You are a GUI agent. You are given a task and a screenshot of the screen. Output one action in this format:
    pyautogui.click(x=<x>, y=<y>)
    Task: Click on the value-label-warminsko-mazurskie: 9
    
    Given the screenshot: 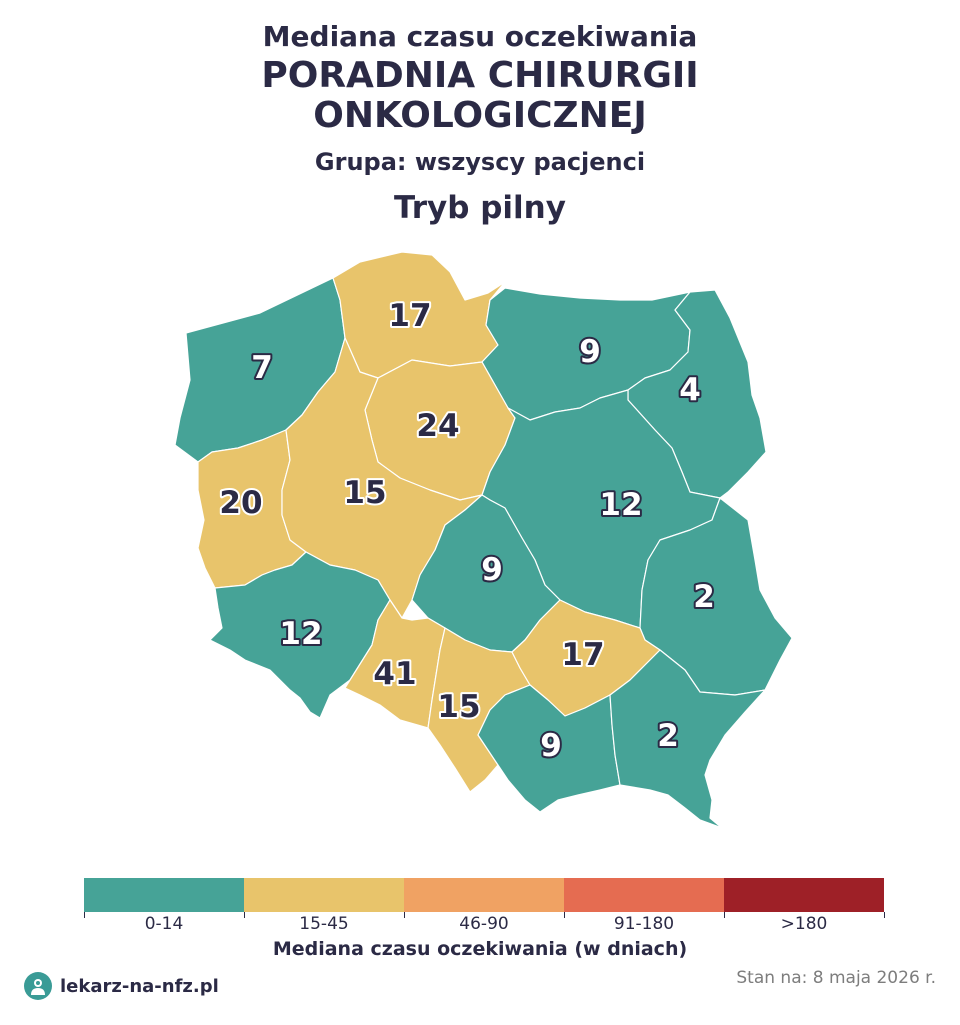 What is the action you would take?
    pyautogui.click(x=590, y=352)
    